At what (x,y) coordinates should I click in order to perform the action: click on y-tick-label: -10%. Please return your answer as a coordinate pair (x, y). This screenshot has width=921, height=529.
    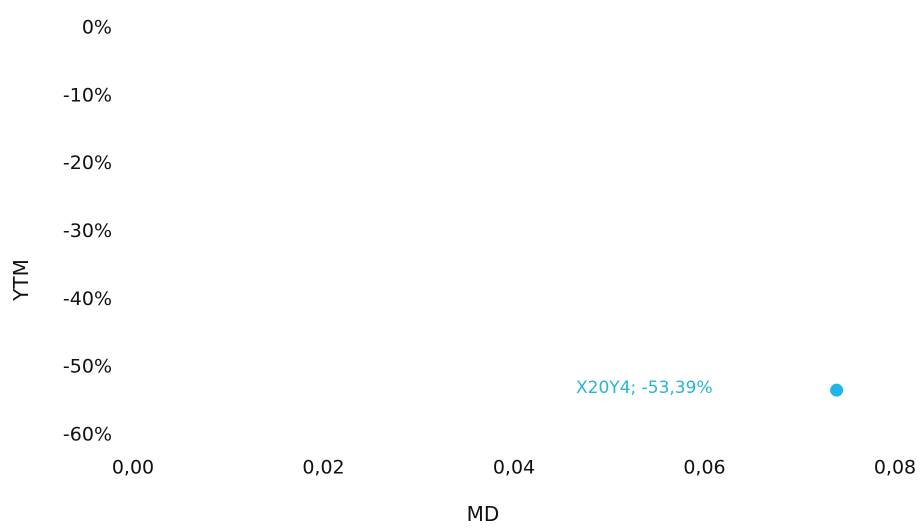
    Looking at the image, I should click on (87, 95).